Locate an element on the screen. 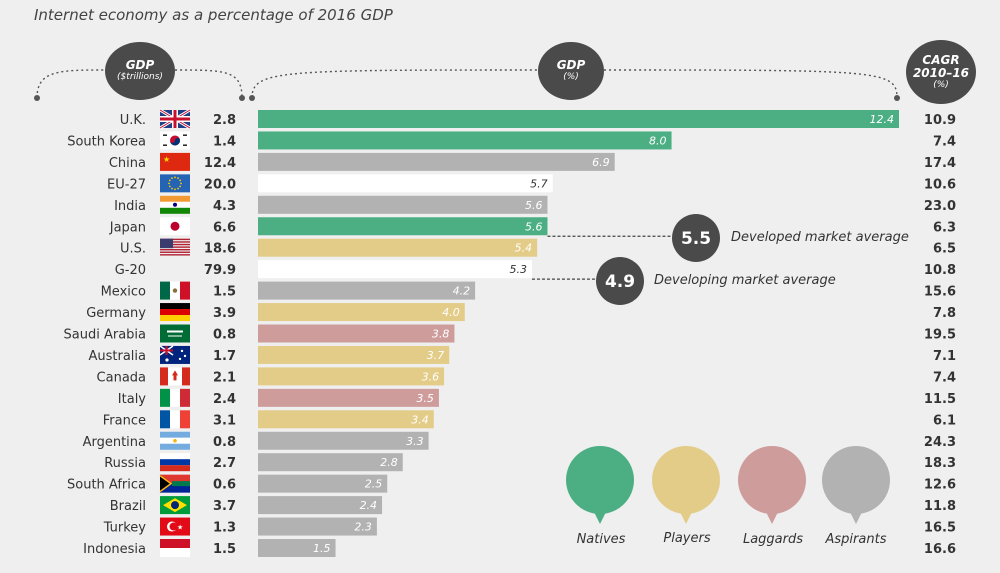 Image resolution: width=1000 pixels, height=573 pixels. australia-flag is located at coordinates (174, 354).